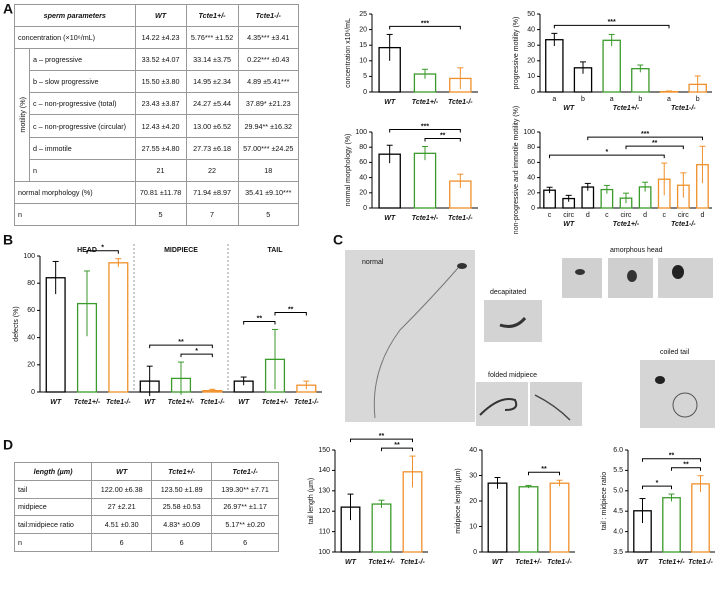 The image size is (720, 593). What do you see at coordinates (683, 215) in the screenshot?
I see `x-tick-label: circ` at bounding box center [683, 215].